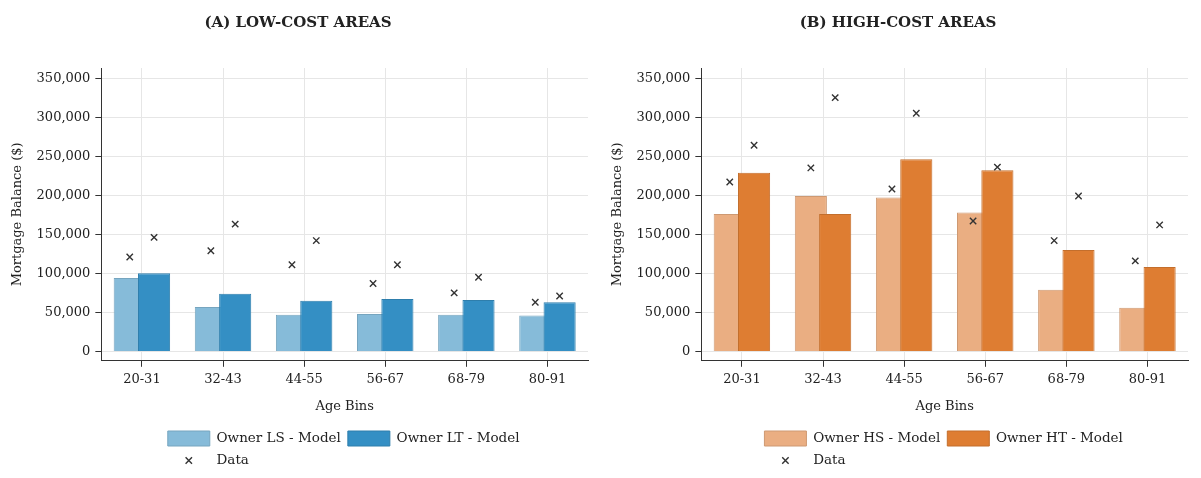  Describe the element at coordinates (278, 437) in the screenshot. I see `legend-label: Owner LS - Model` at that location.